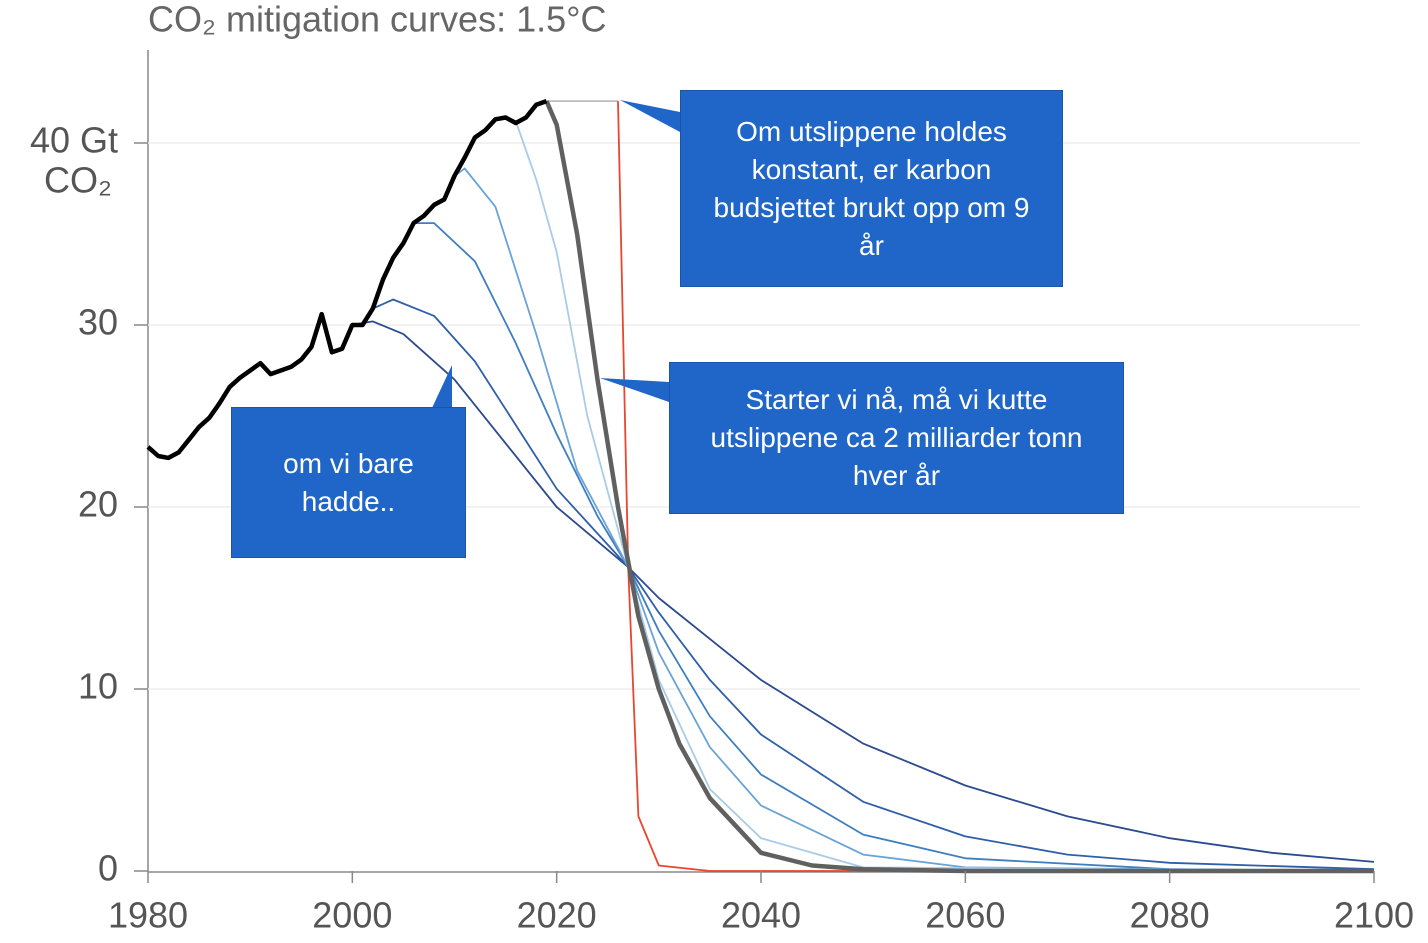  Describe the element at coordinates (352, 915) in the screenshot. I see `x-tick-label: 2000` at that location.